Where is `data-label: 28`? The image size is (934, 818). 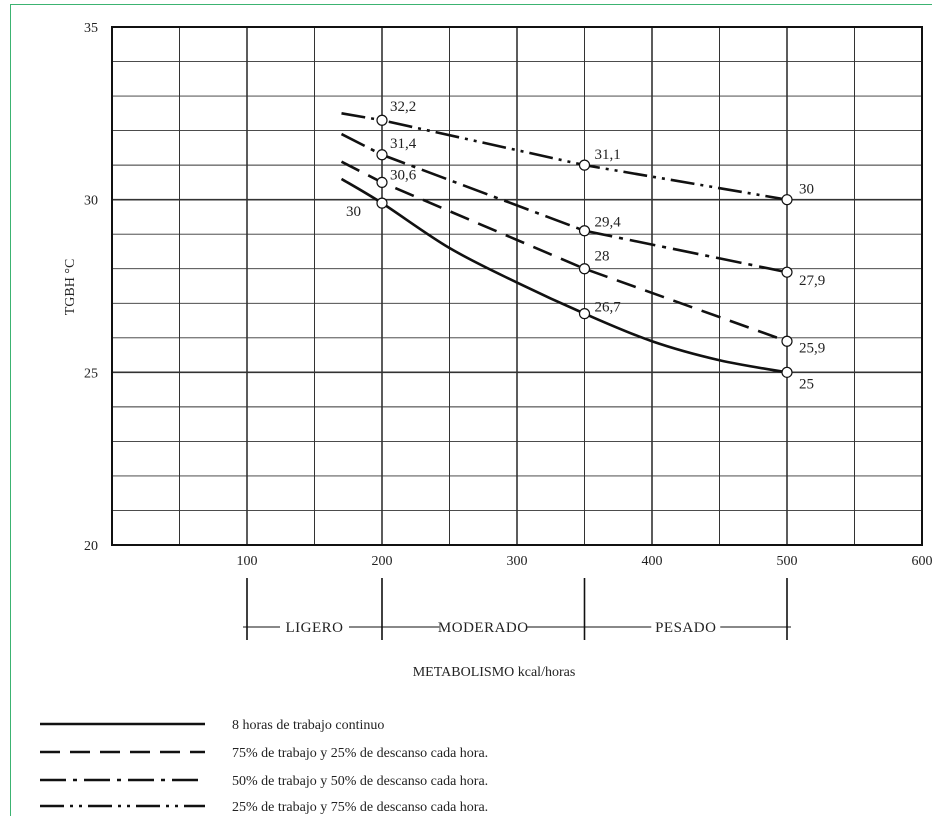
data-label: 28 is located at coordinates (602, 257).